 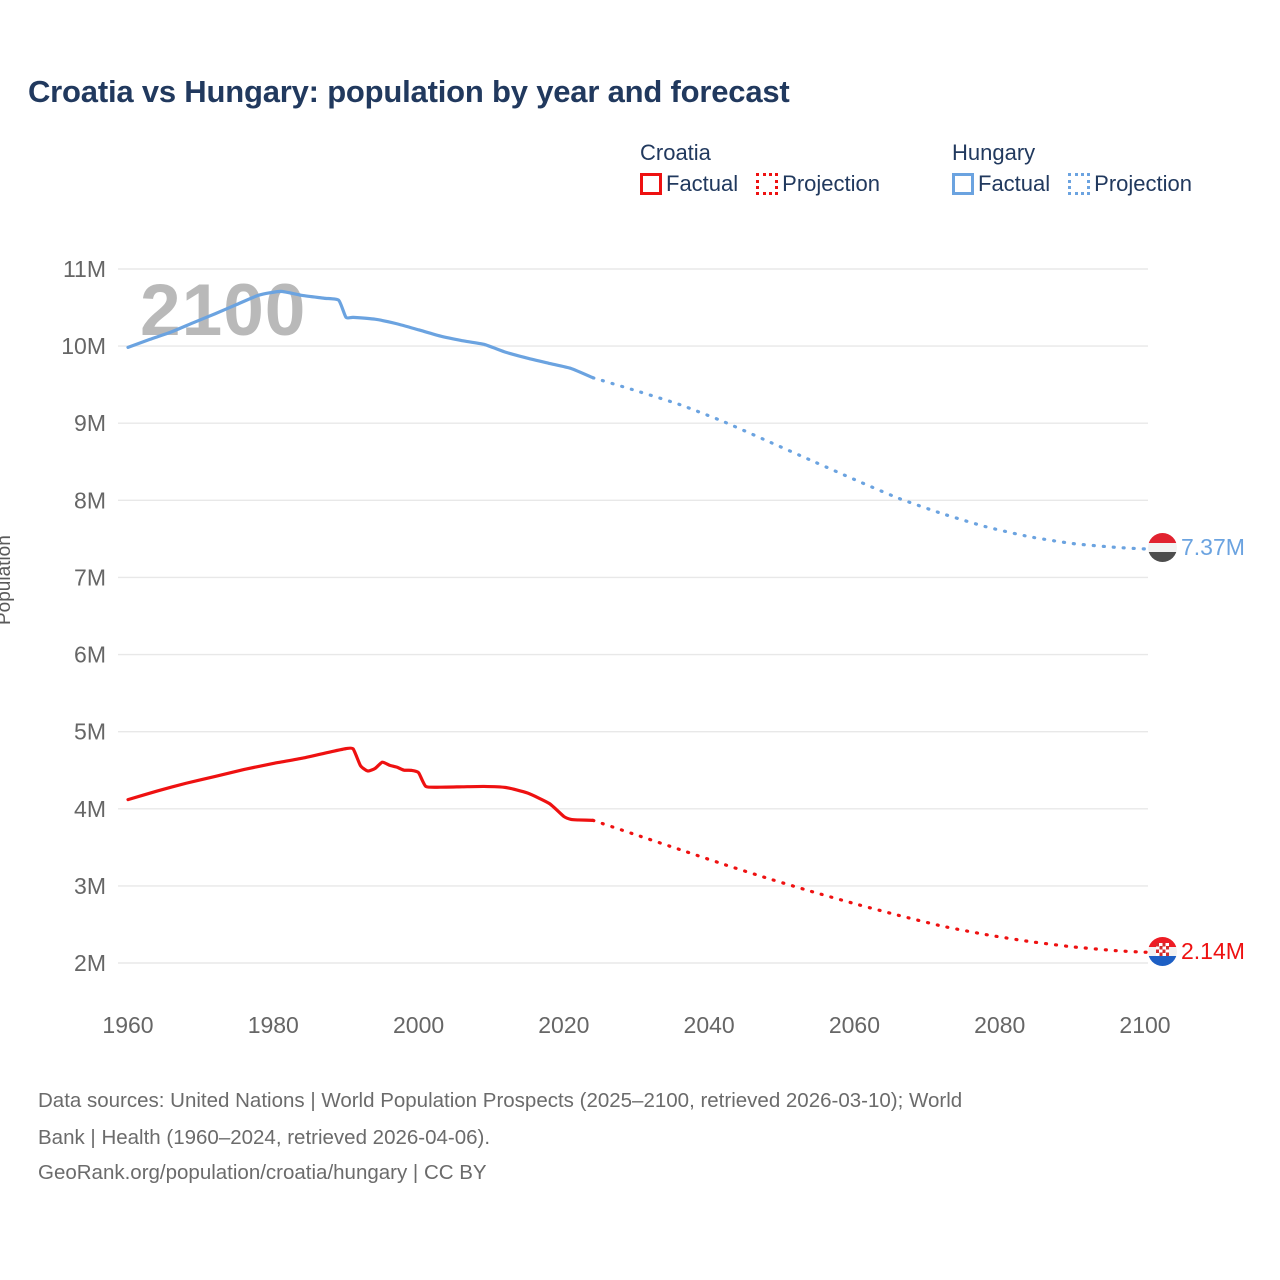 I want to click on legend-swatch-dotted-red-icon, so click(x=767, y=184).